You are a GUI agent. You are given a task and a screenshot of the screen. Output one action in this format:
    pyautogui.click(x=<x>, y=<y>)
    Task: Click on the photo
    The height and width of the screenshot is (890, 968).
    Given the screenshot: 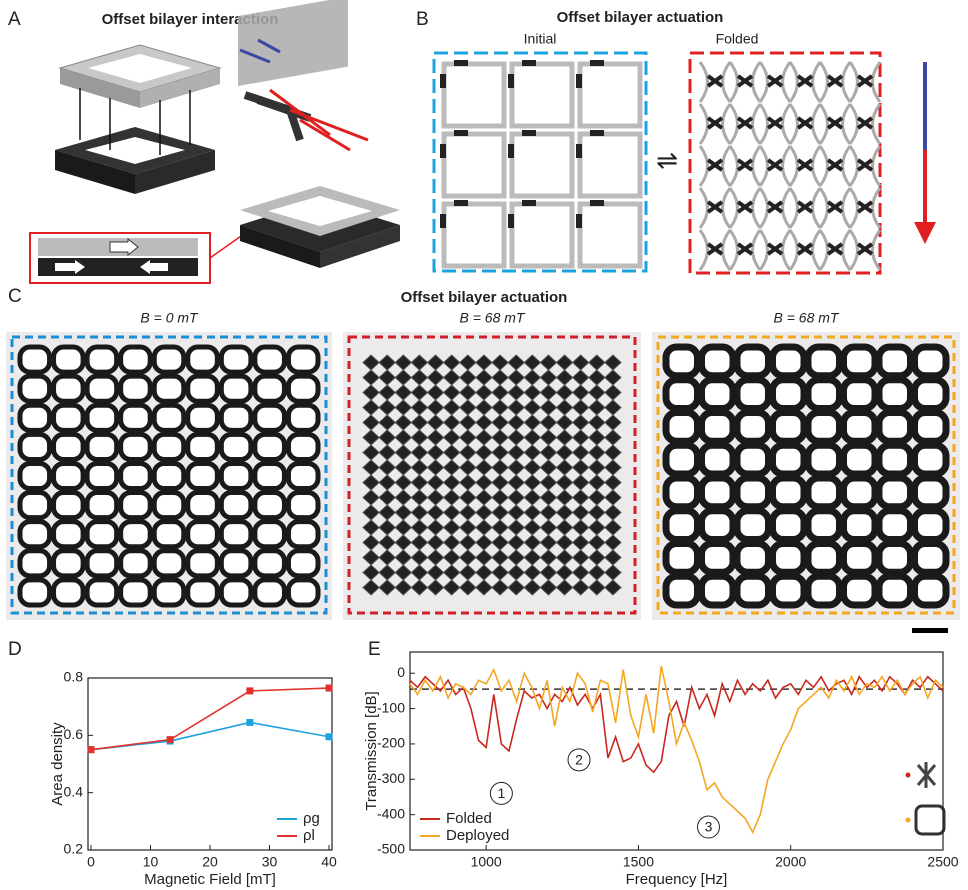 What is the action you would take?
    pyautogui.click(x=806, y=476)
    